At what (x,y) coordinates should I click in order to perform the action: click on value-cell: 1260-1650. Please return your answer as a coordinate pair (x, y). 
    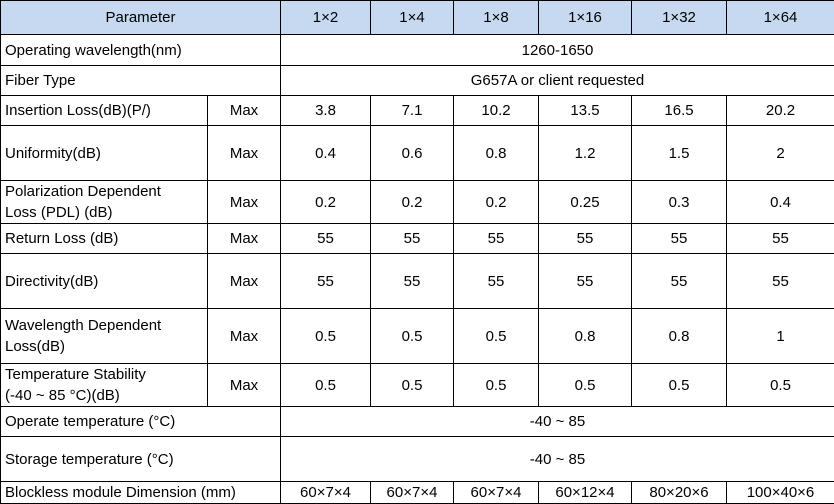
    Looking at the image, I should click on (557, 50).